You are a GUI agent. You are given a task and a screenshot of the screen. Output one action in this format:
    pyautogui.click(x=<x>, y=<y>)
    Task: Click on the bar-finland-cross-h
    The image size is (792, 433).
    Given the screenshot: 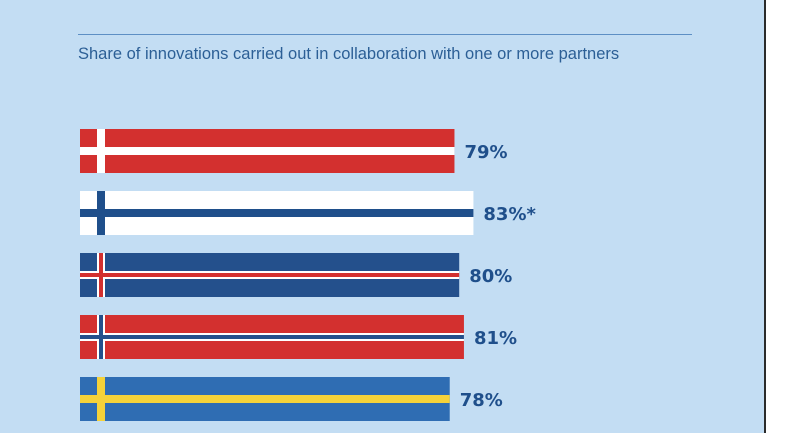 What is the action you would take?
    pyautogui.click(x=277, y=213)
    